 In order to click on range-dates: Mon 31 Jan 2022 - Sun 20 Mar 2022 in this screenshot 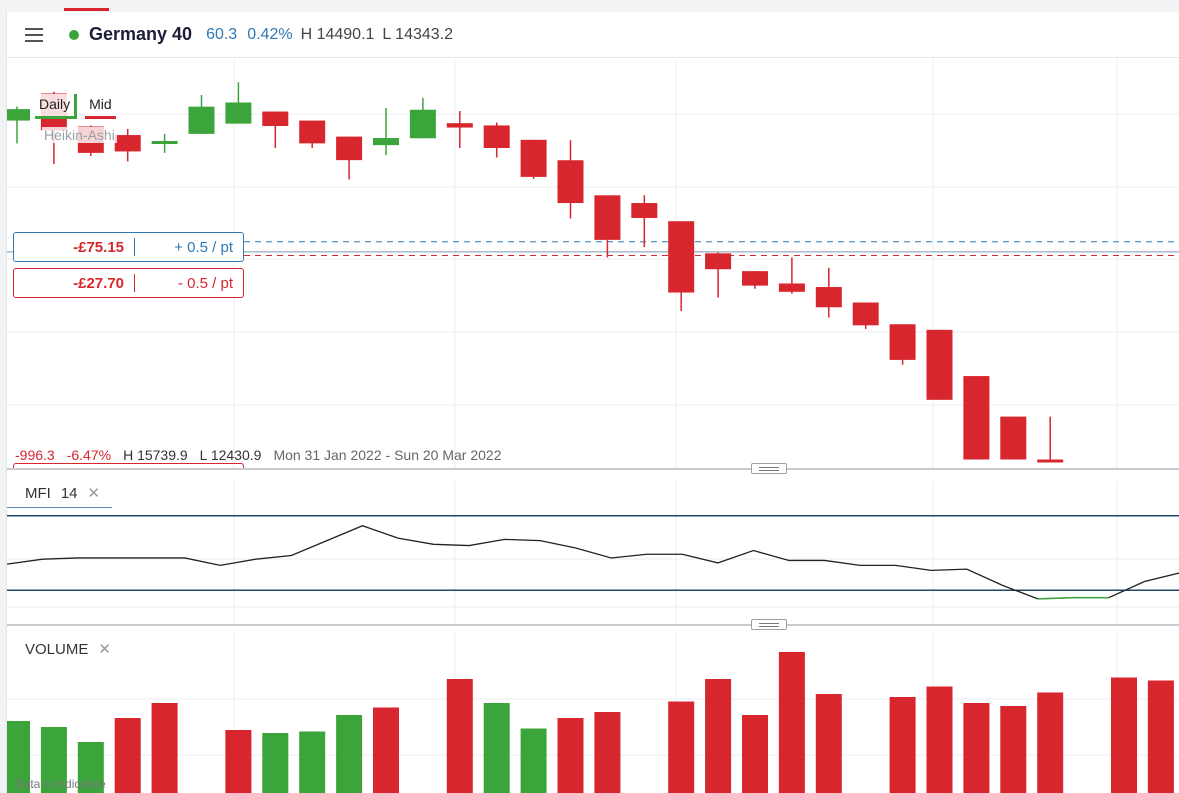, I will do `click(387, 455)`.